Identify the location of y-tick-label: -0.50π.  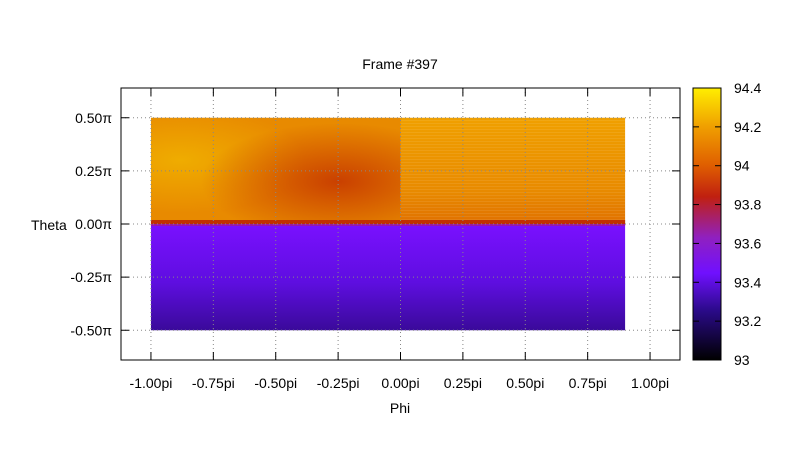
(91, 330).